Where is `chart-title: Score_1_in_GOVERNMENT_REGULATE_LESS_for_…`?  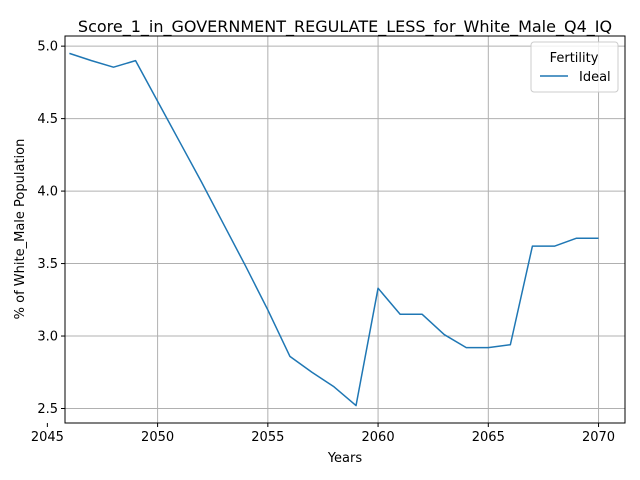 chart-title: Score_1_in_GOVERNMENT_REGULATE_LESS_for_… is located at coordinates (345, 27).